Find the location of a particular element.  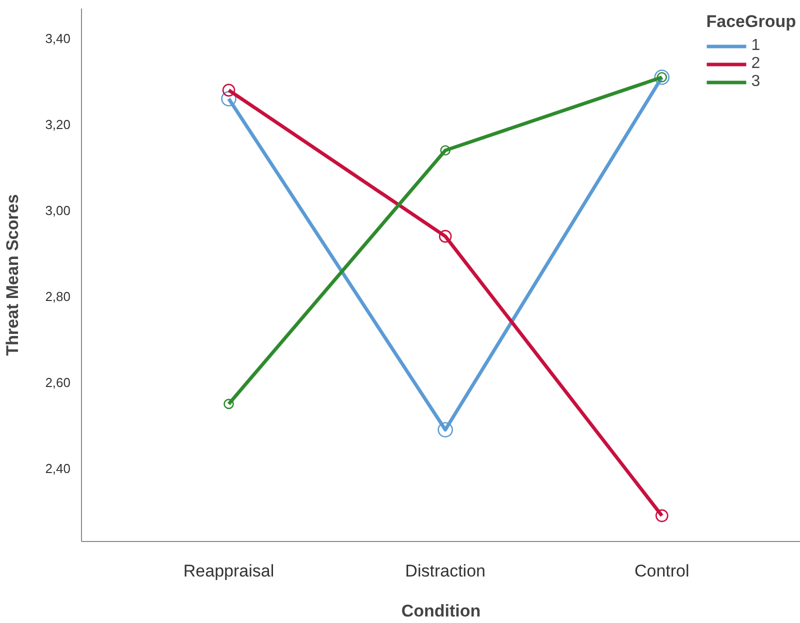

legend-label: 2 is located at coordinates (756, 64).